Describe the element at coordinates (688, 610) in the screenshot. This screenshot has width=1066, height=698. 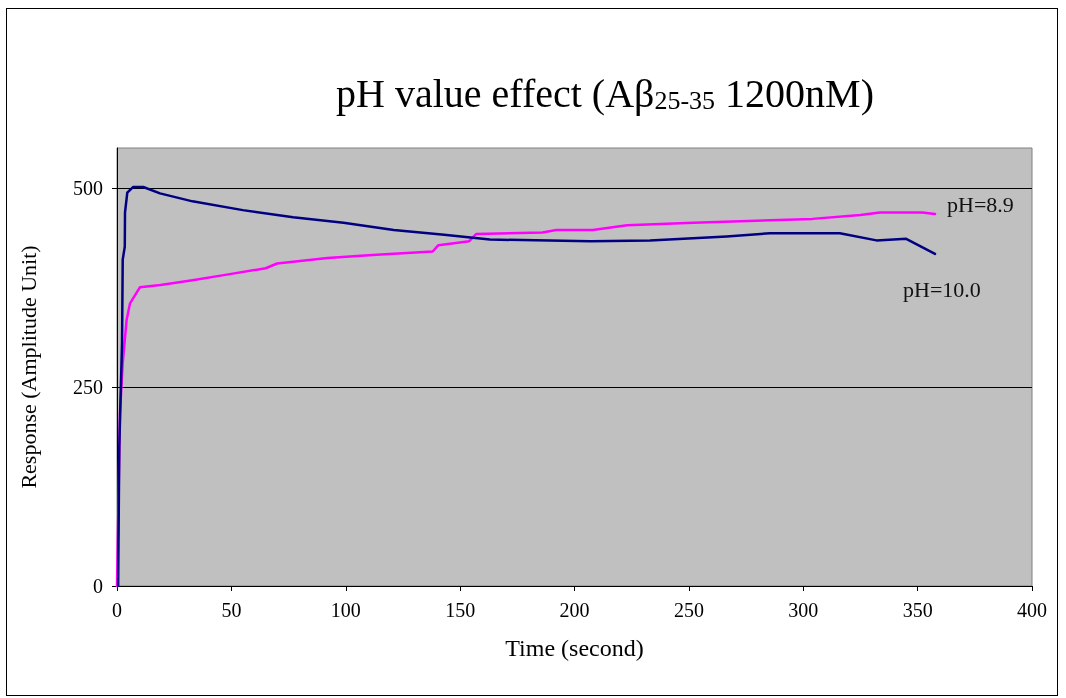
I see `x-tick-label: 250` at that location.